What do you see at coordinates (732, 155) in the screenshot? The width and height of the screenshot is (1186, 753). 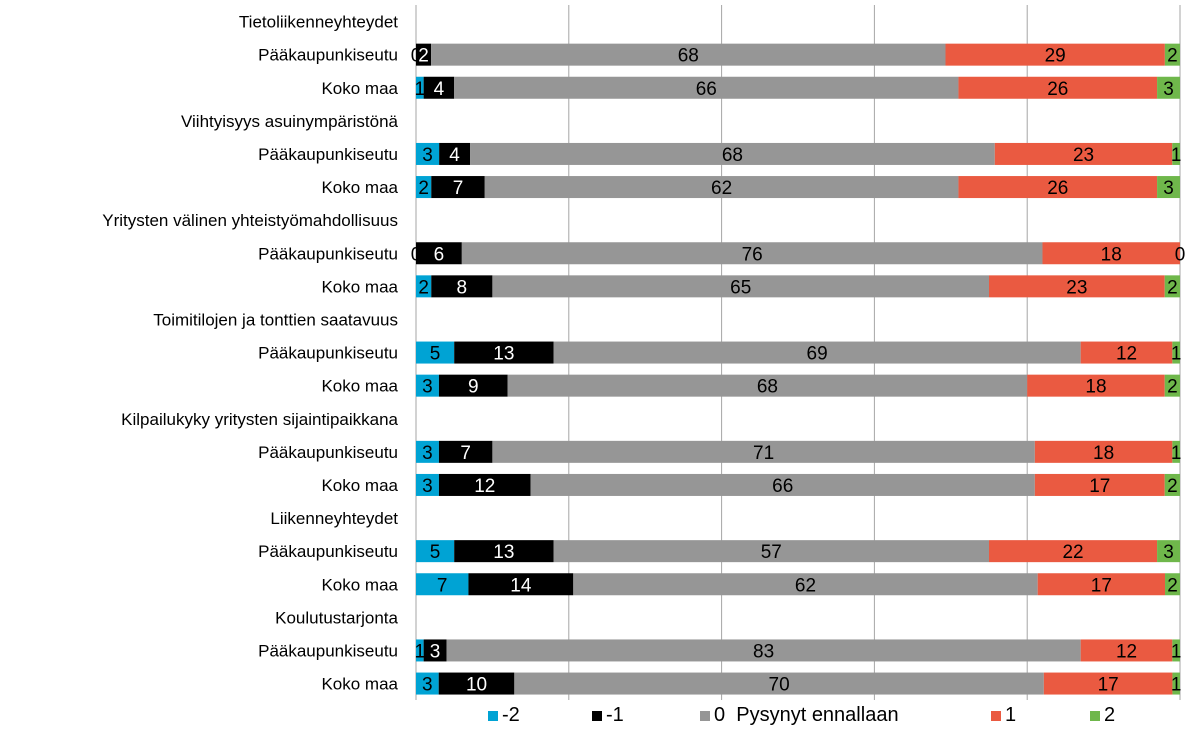 I see `data-label: 68` at bounding box center [732, 155].